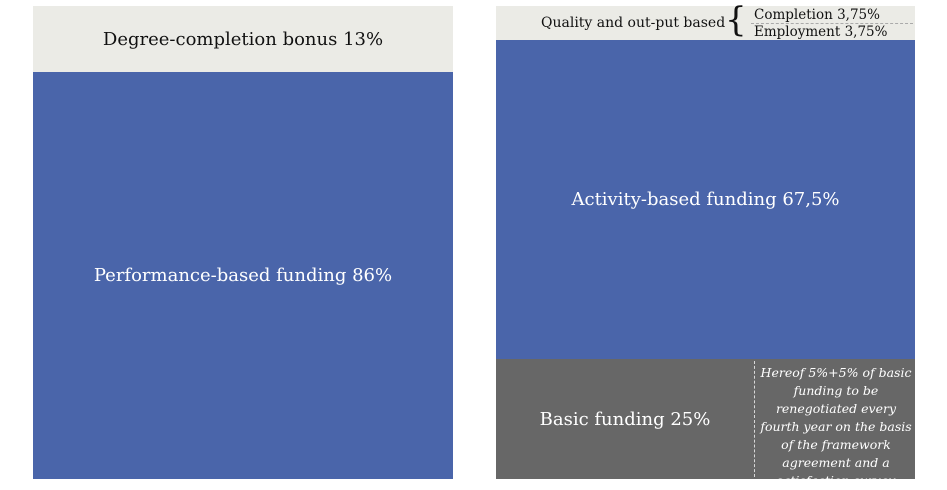 This screenshot has height=490, width=947. I want to click on sub-item-divider, so click(832, 23).